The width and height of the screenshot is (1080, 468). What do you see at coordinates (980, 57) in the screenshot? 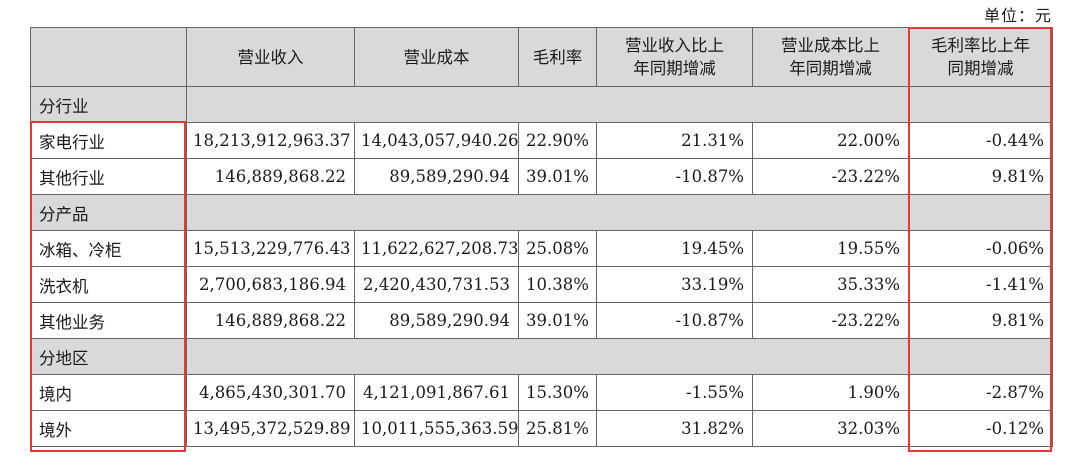
I see `header-margin-change: 毛利率比上年 同期增减` at bounding box center [980, 57].